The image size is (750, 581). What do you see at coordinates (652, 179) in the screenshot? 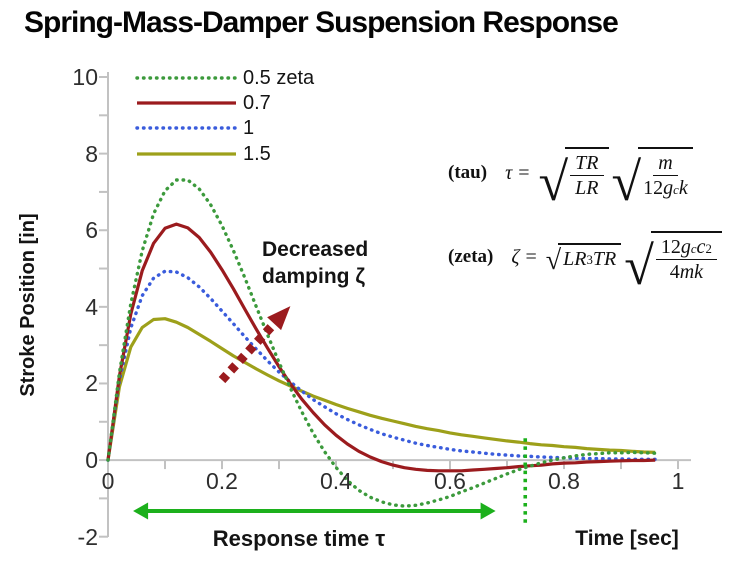
I see `radical-2: √ m 12 g c k` at bounding box center [652, 179].